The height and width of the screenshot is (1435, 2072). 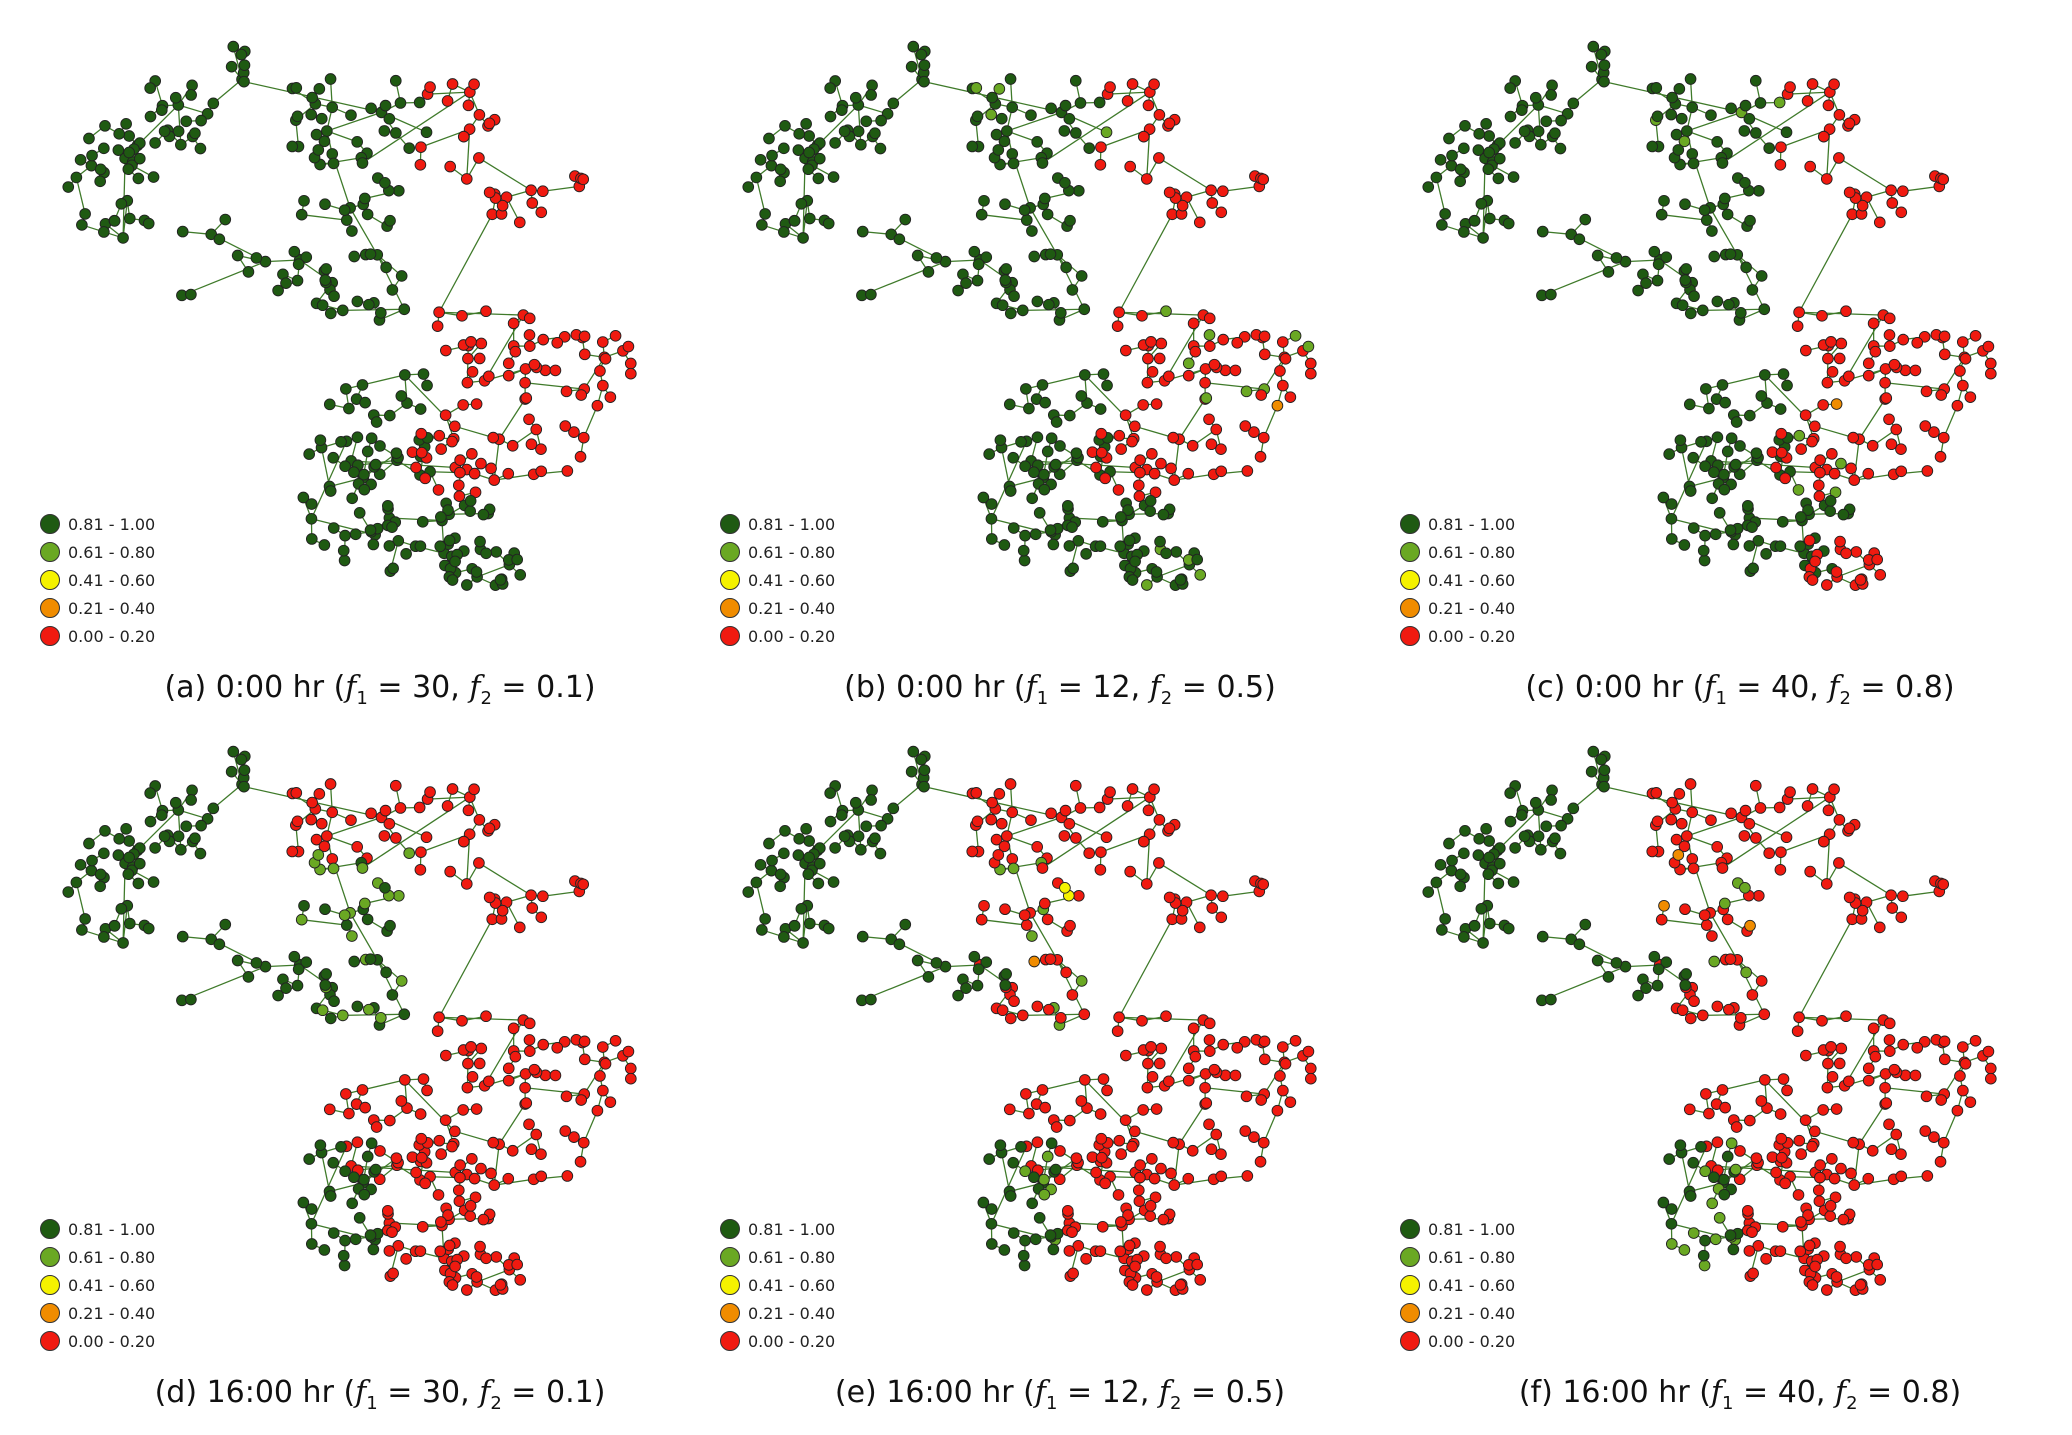 What do you see at coordinates (469, 1392) in the screenshot?
I see `comma: ,` at bounding box center [469, 1392].